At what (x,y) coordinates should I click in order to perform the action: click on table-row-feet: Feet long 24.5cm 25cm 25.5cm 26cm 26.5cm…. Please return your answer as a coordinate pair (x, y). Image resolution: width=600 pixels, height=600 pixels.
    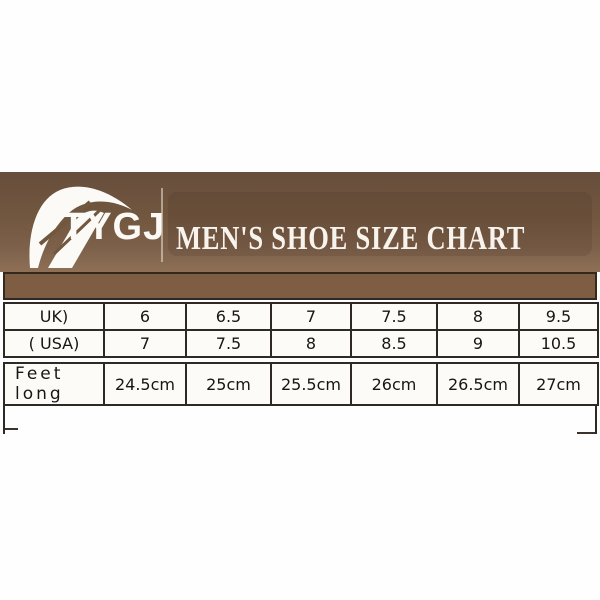
    Looking at the image, I should click on (301, 384).